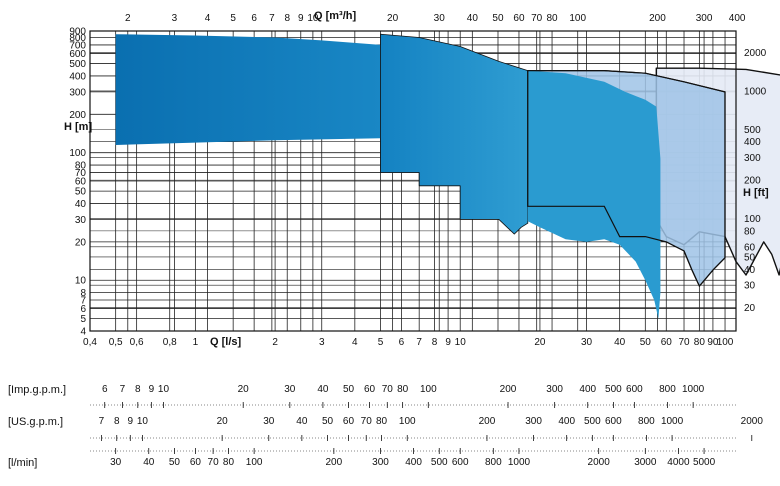  I want to click on y-tick-label-m: 6, so click(83, 309).